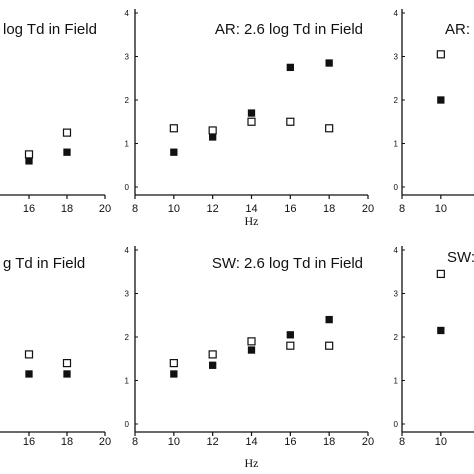 This screenshot has width=474, height=474. Describe the element at coordinates (44, 263) in the screenshot. I see `panel-title: g Td in Field` at that location.